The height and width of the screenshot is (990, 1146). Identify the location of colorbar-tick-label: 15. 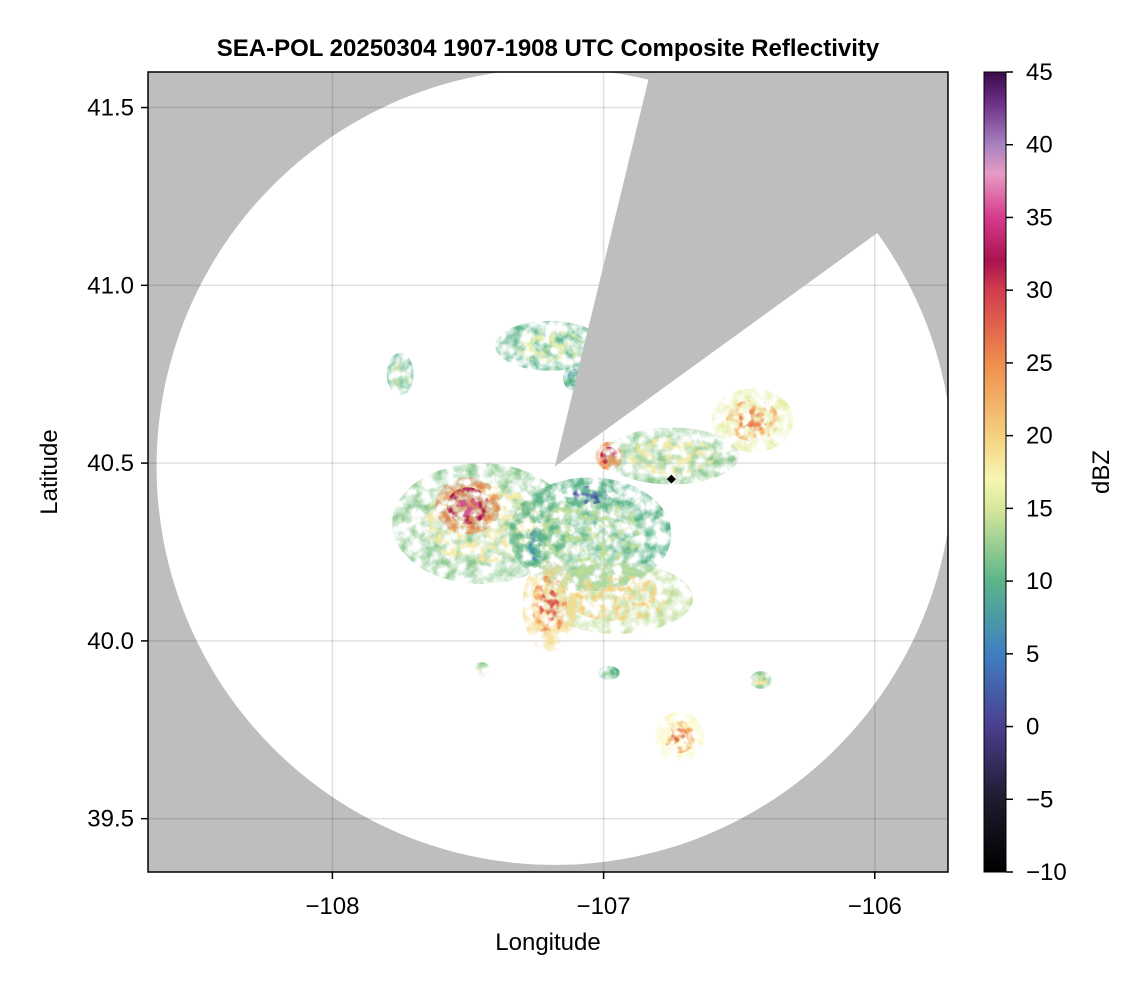
(1039, 508).